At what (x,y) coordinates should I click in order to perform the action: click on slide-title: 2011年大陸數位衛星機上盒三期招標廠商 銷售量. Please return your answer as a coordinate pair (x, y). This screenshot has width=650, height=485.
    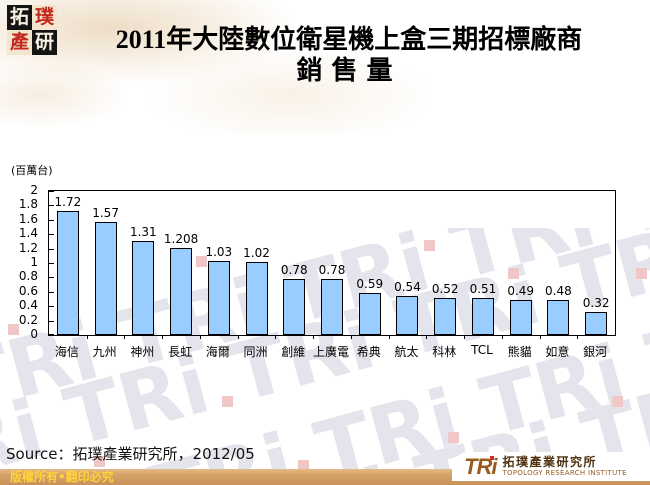
    Looking at the image, I should click on (349, 55).